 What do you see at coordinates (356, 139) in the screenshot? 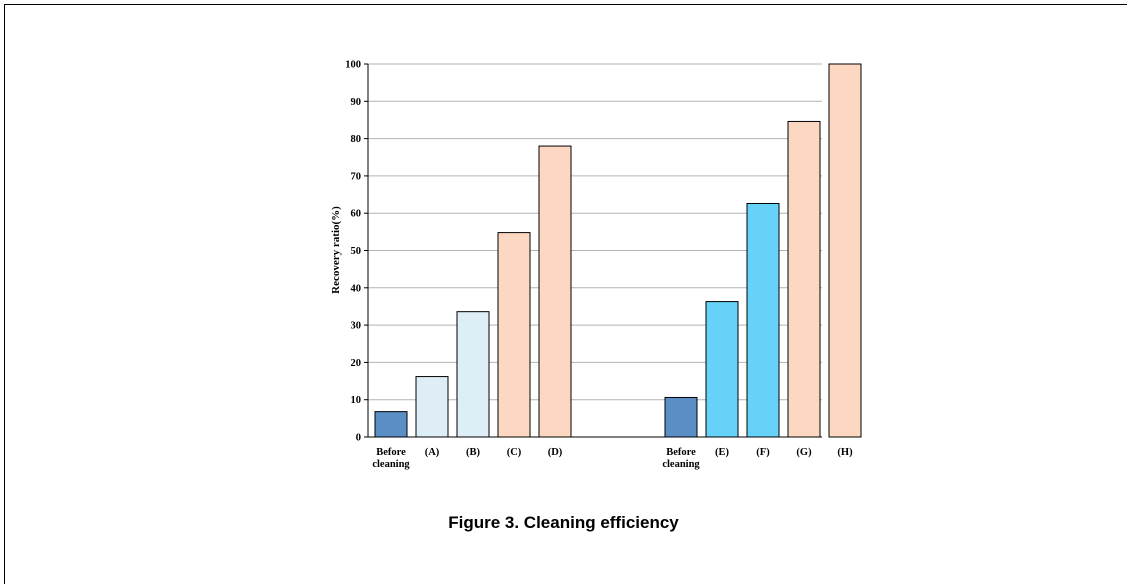
I see `y-tick-label: 80` at bounding box center [356, 139].